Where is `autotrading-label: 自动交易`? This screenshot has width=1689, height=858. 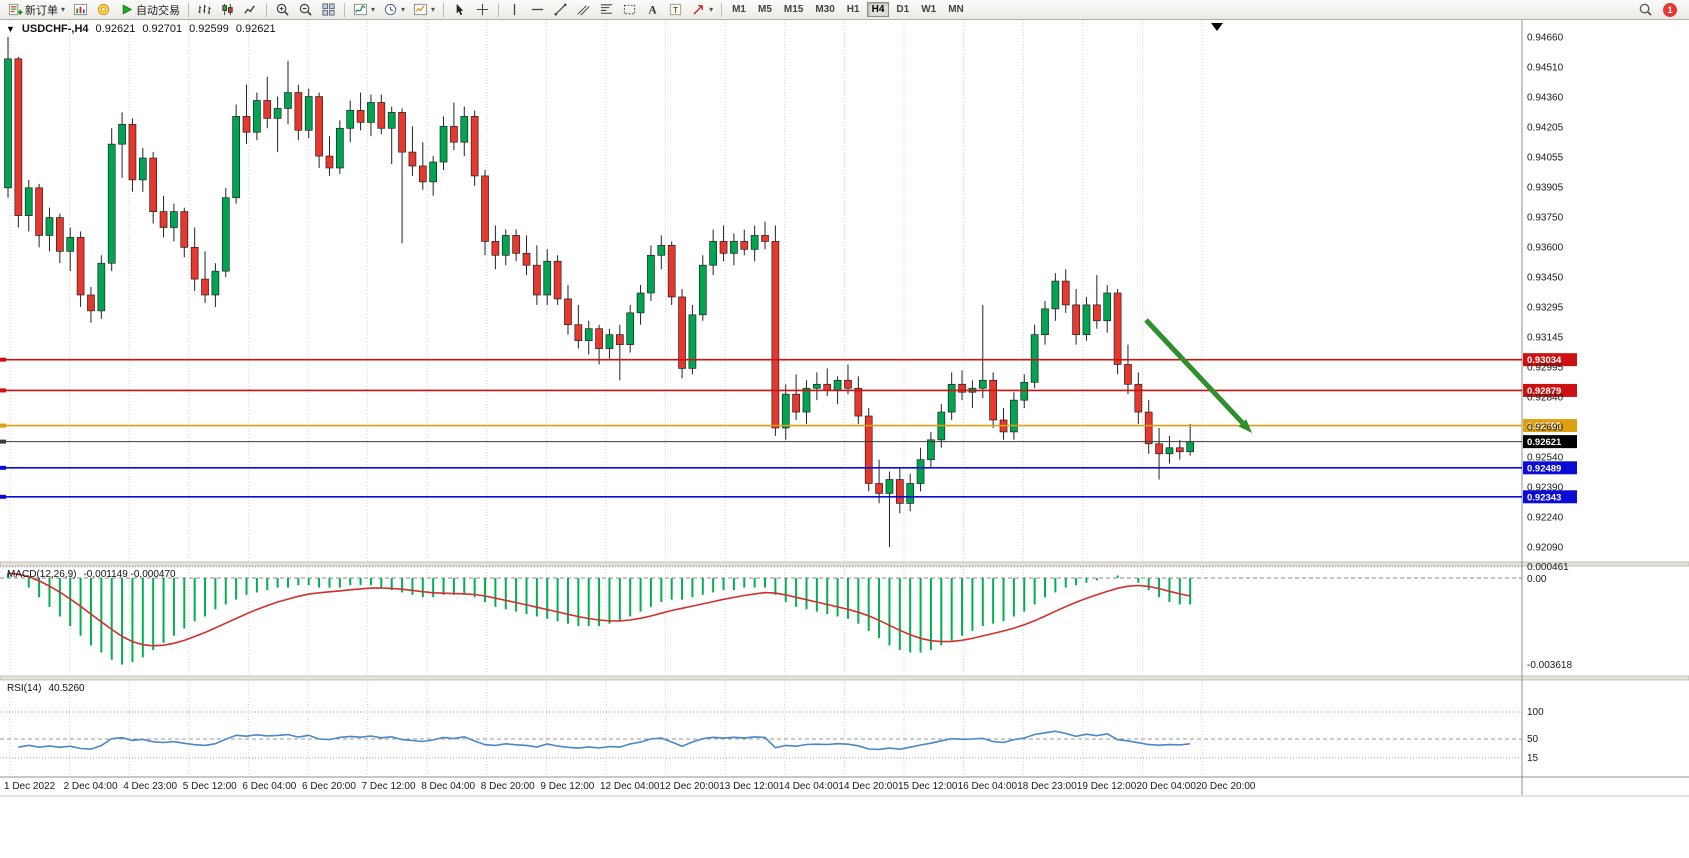
autotrading-label: 自动交易 is located at coordinates (158, 10).